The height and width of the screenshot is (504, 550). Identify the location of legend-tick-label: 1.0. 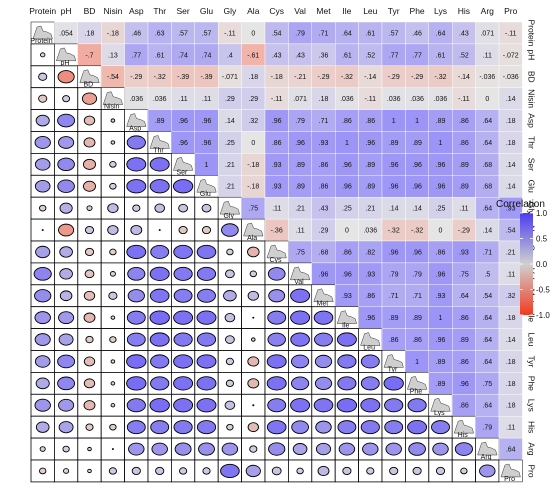
(542, 213).